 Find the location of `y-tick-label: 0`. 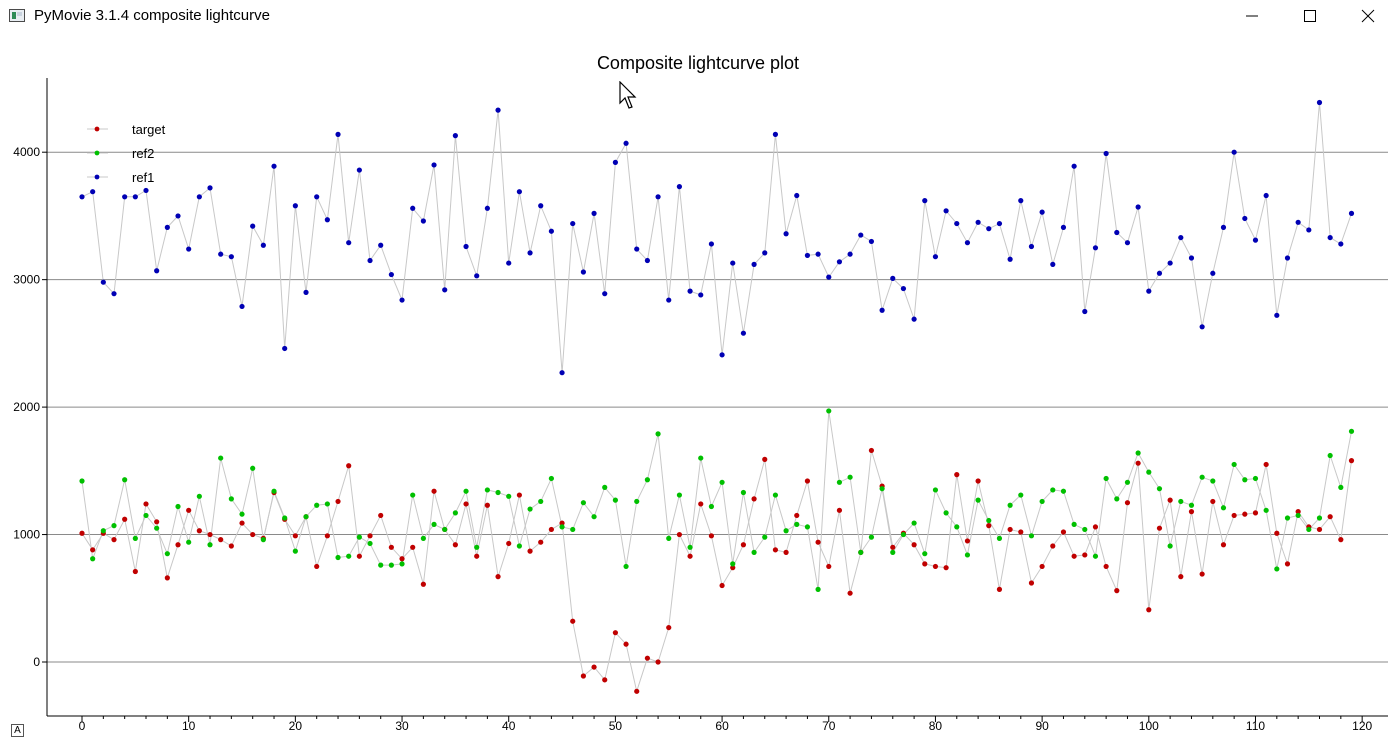

y-tick-label: 0 is located at coordinates (36, 662).